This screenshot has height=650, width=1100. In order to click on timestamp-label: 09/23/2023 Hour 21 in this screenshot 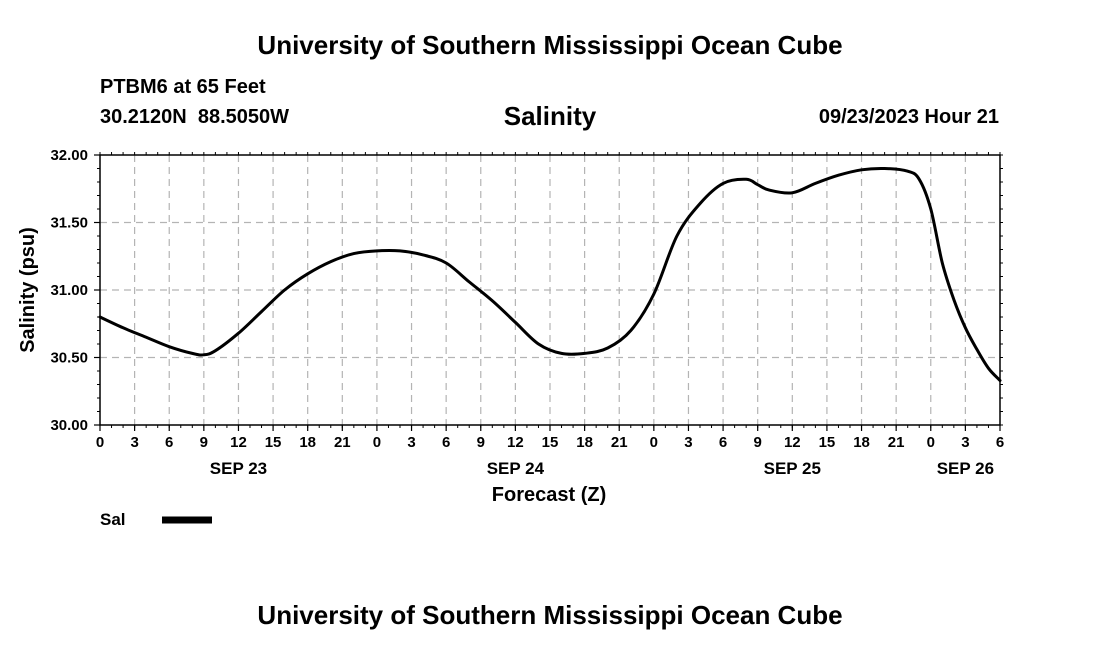, I will do `click(908, 117)`.